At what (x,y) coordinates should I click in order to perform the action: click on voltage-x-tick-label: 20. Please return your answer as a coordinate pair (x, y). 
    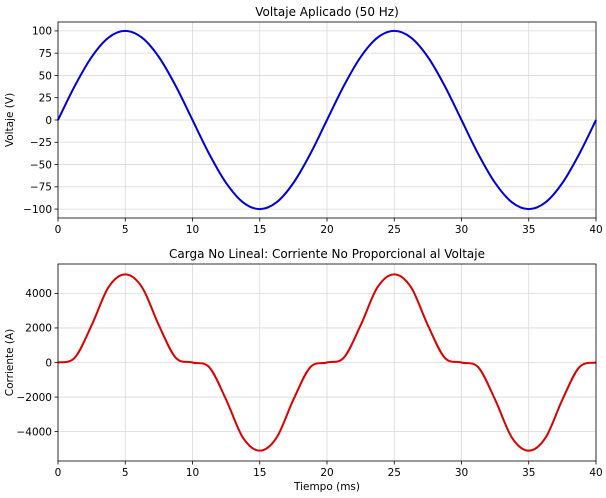
    Looking at the image, I should click on (326, 230).